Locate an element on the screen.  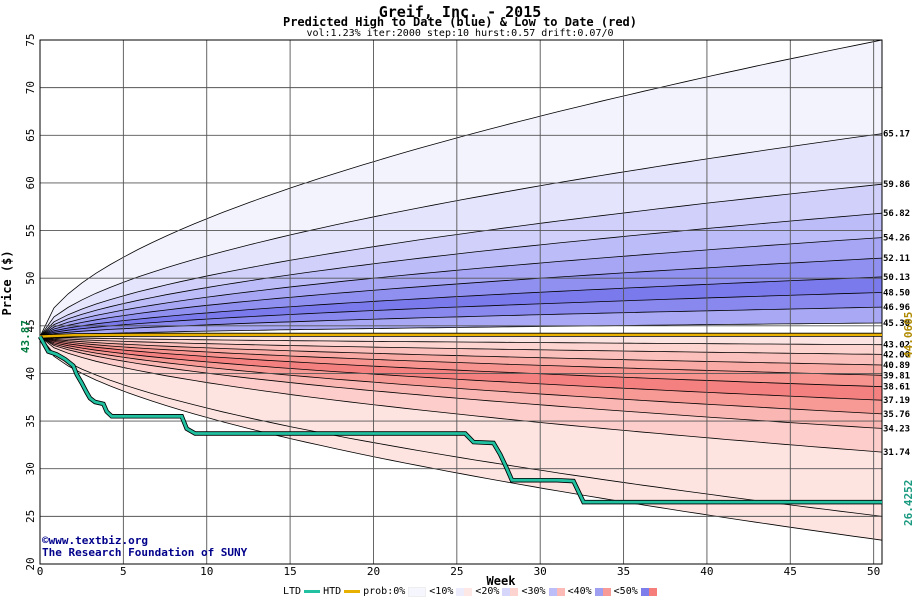
x-tick-label-2: 10 is located at coordinates (206, 571).